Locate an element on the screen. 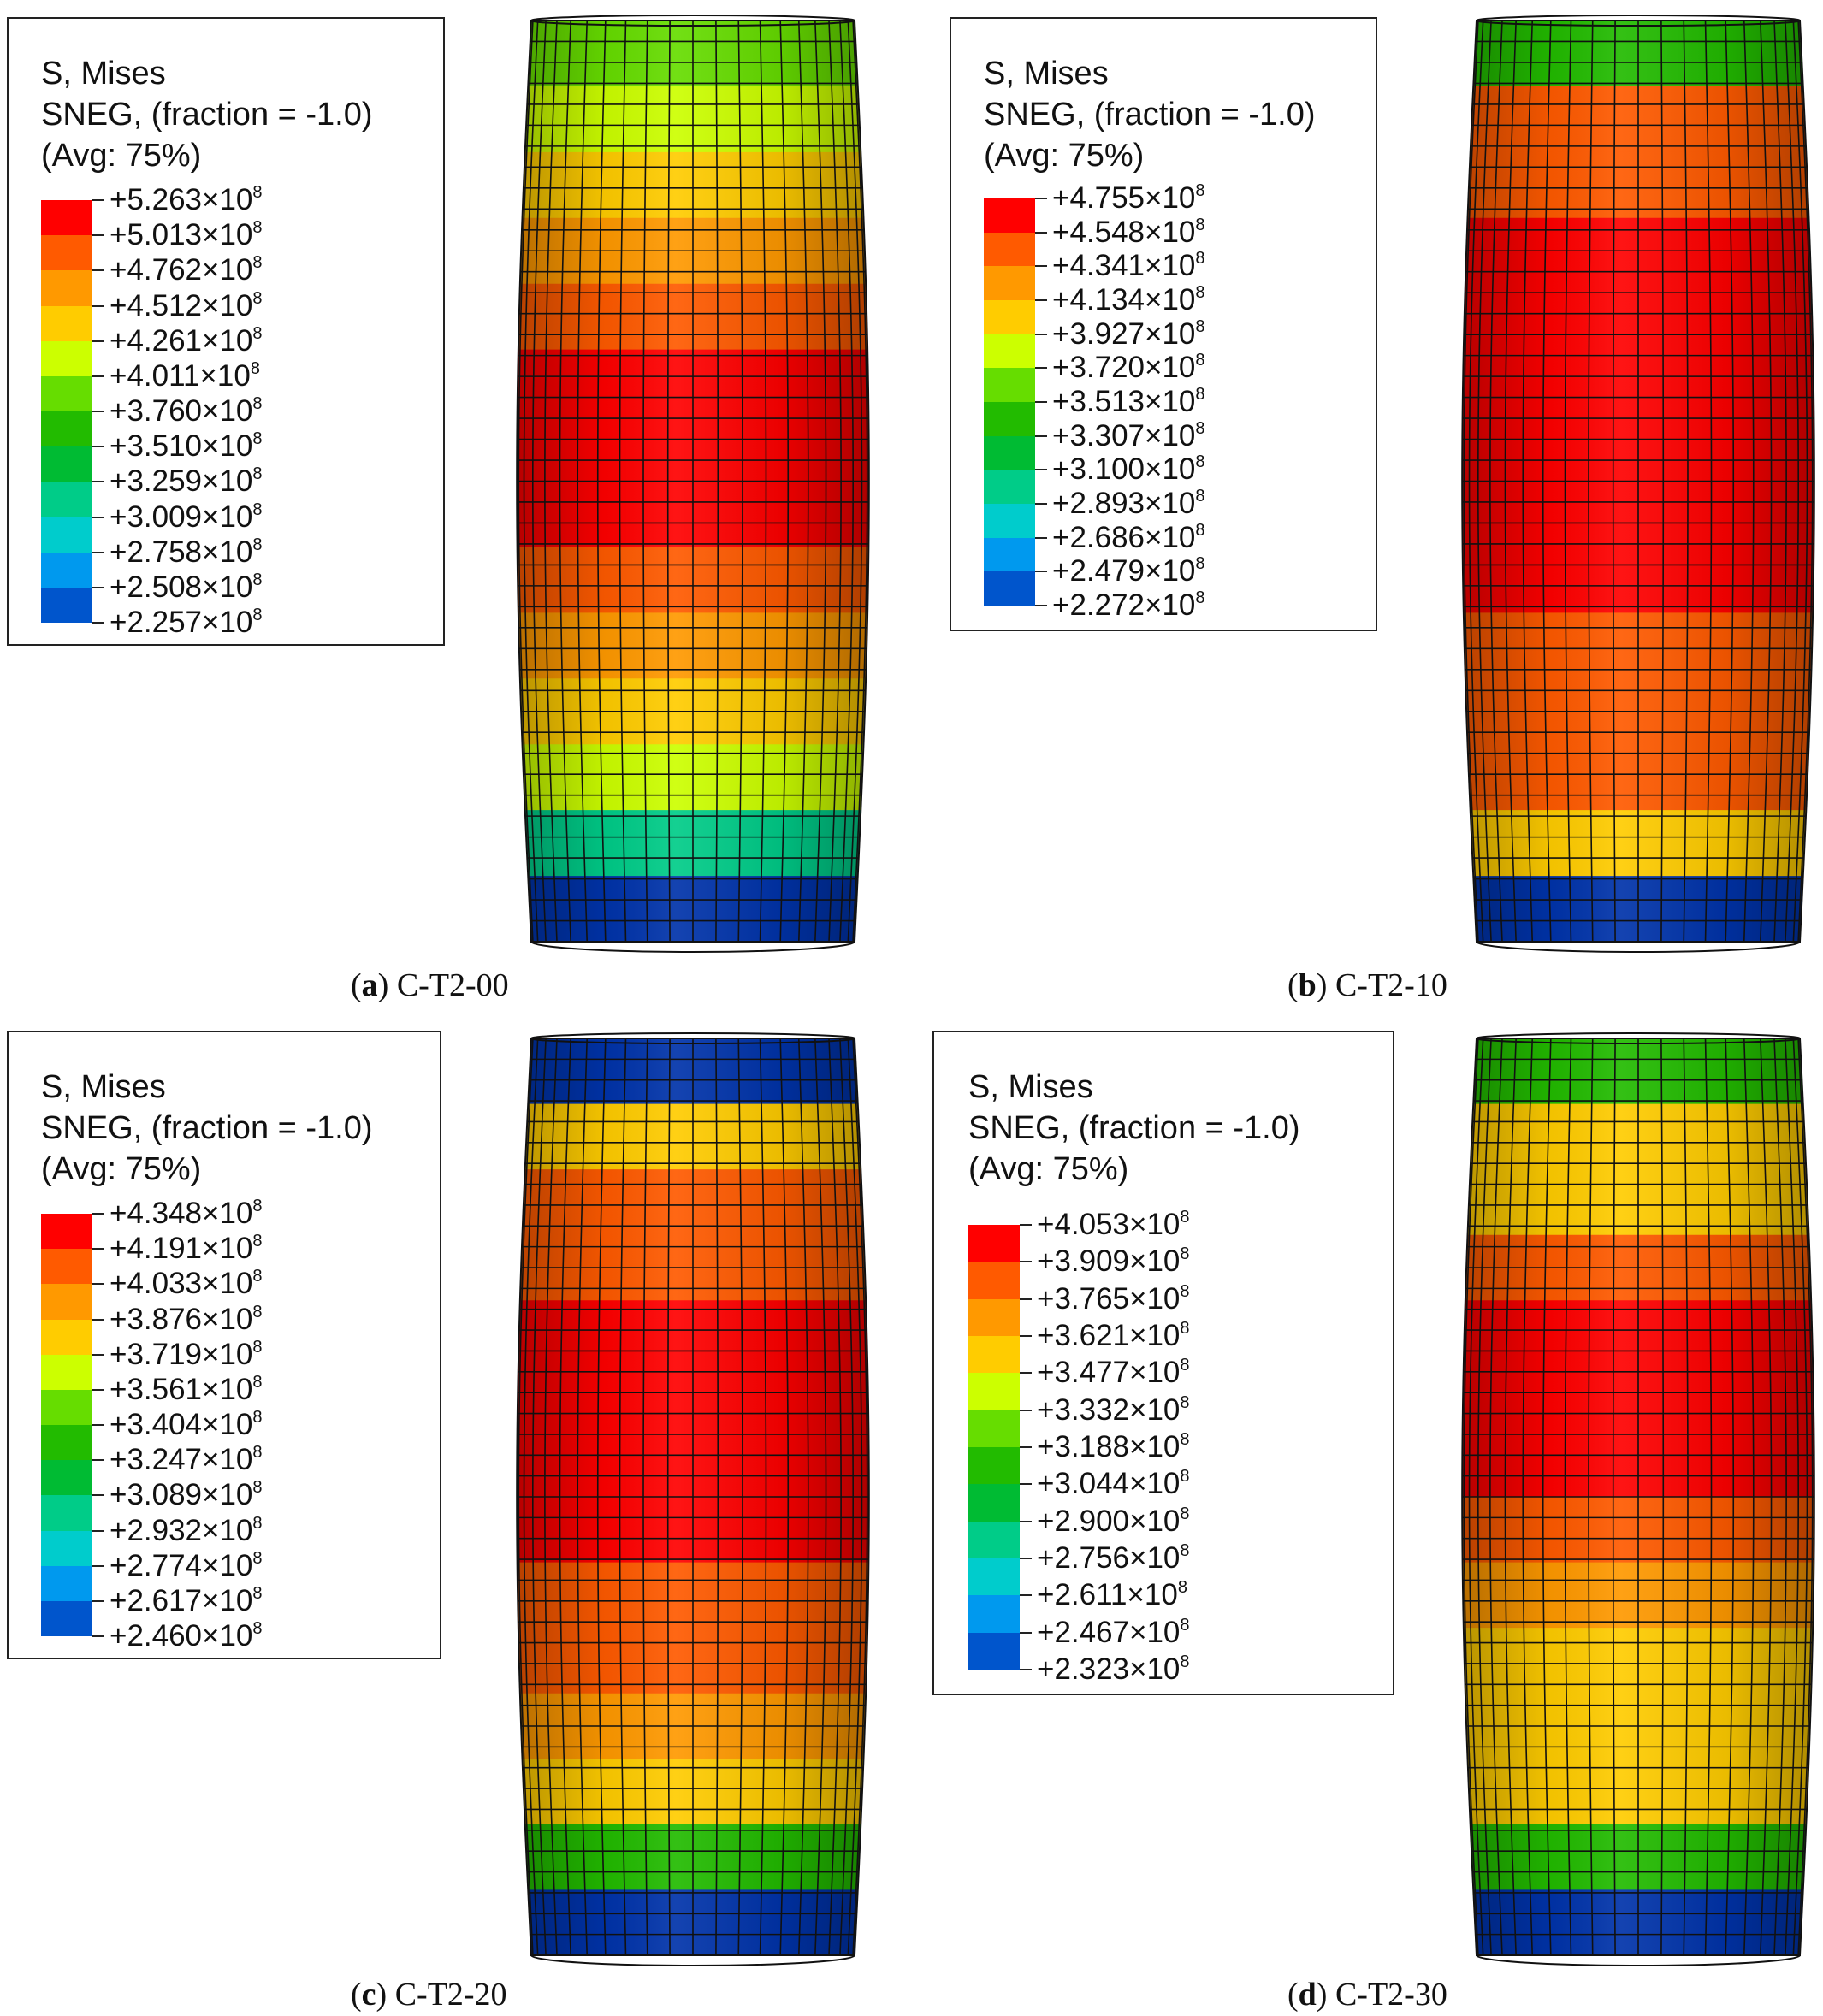 The height and width of the screenshot is (2016, 1823). legend-value: +4.548×108 is located at coordinates (1128, 232).